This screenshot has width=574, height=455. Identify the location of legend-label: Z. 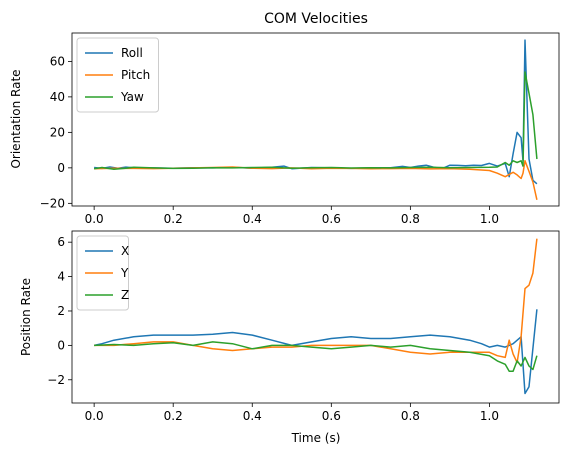
(125, 295).